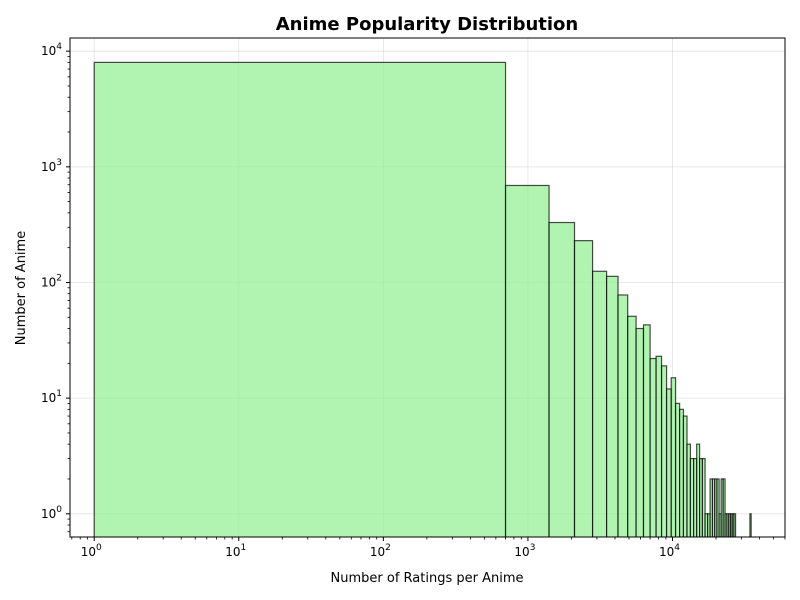 The height and width of the screenshot is (600, 800). I want to click on x-axis-ticks: 10⁰ 10¹ 10² 10³ 10⁴, so click(428, 548).